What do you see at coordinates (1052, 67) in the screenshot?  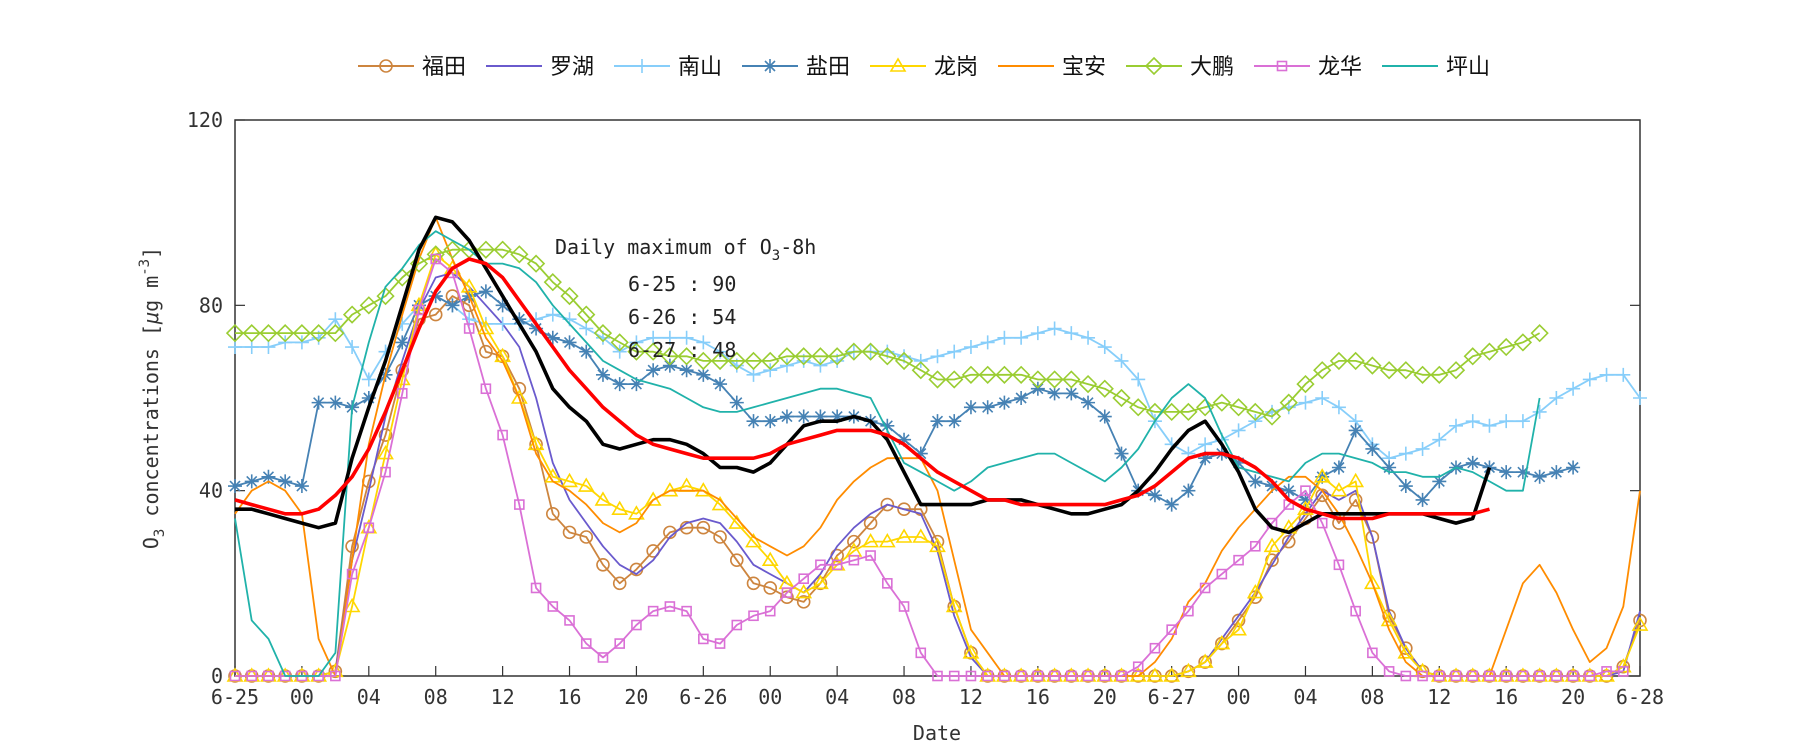 I see `legend-item: 宝安` at bounding box center [1052, 67].